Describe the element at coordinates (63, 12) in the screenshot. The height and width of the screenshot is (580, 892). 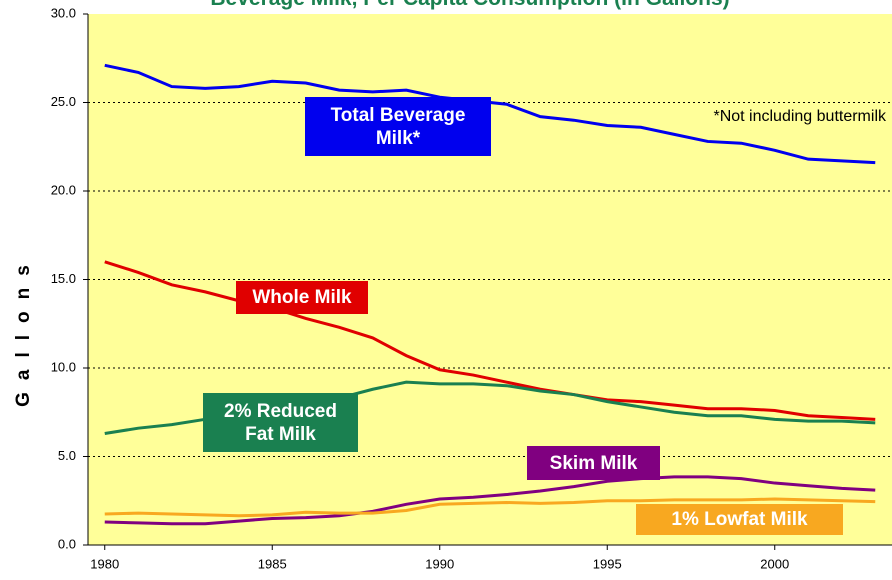
I see `y-tick-label: 30.0` at that location.